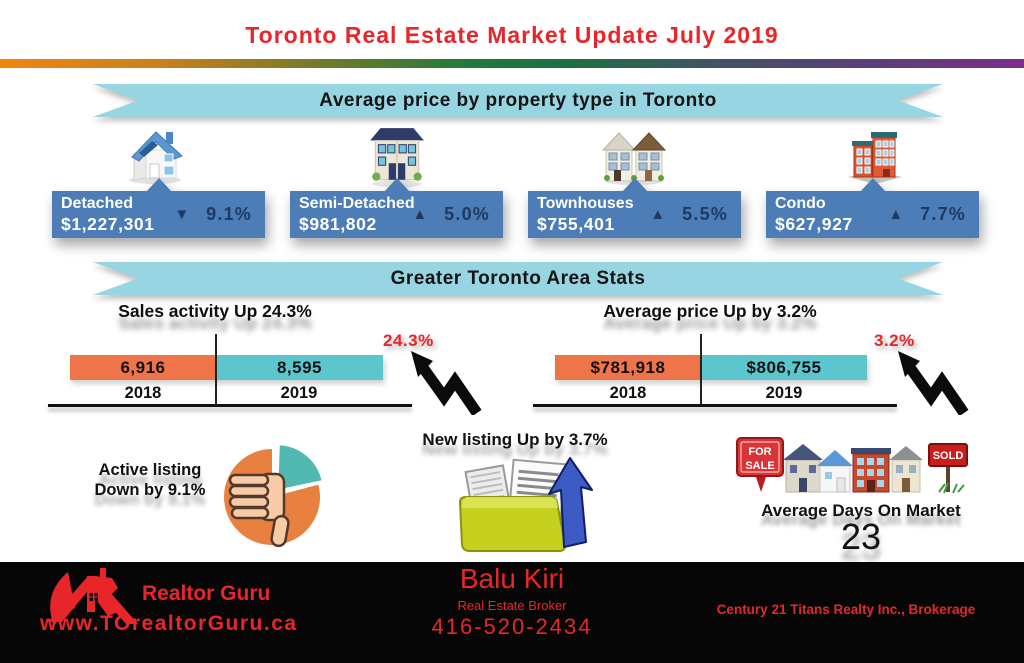 The width and height of the screenshot is (1024, 663). What do you see at coordinates (408, 340) in the screenshot?
I see `sales-change-label: 24.3%` at bounding box center [408, 340].